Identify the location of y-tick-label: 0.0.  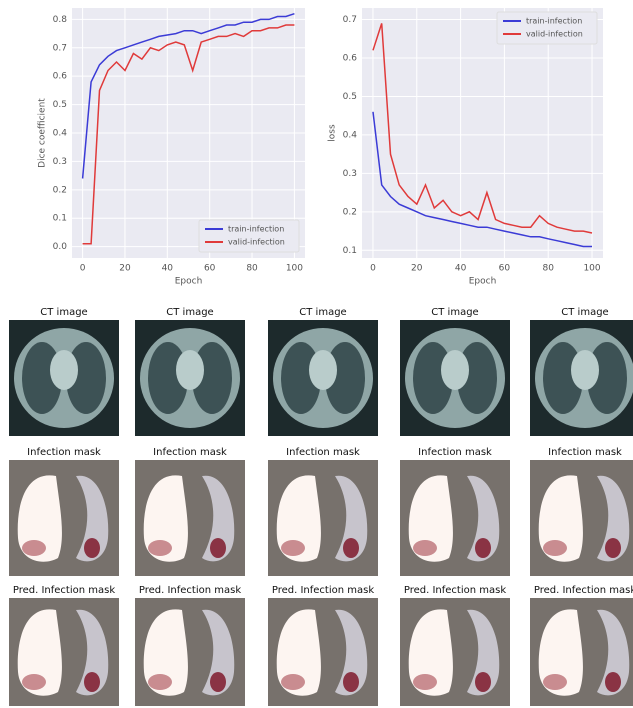
(60, 247).